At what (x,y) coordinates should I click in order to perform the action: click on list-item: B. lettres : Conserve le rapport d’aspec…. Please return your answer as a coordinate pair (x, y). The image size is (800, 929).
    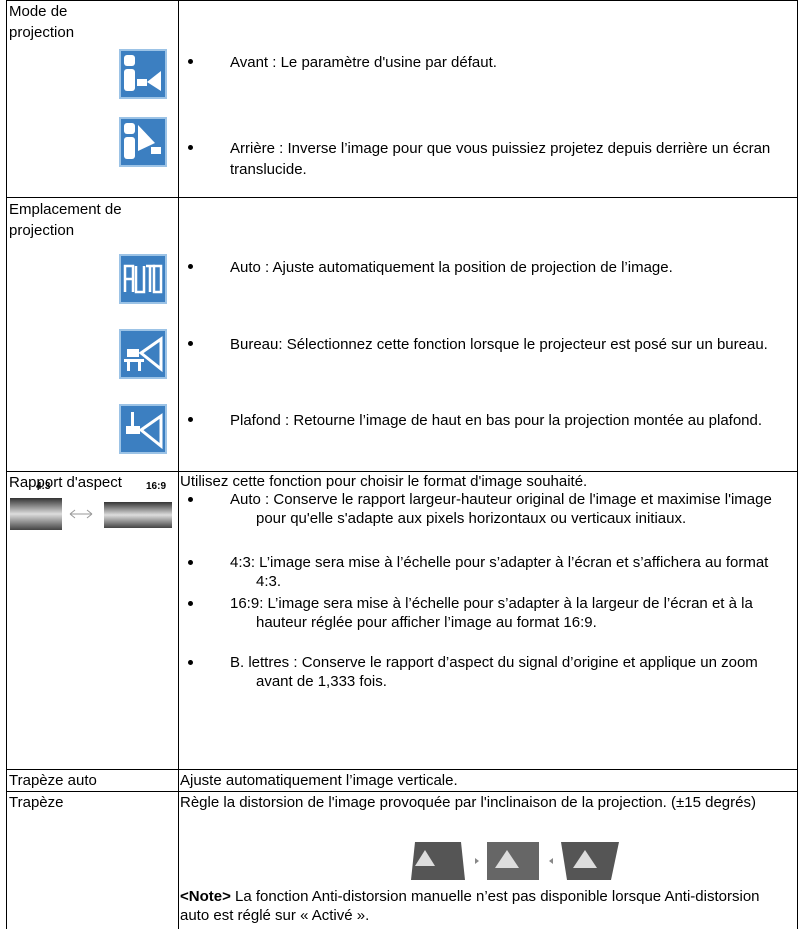
    Looking at the image, I should click on (492, 672).